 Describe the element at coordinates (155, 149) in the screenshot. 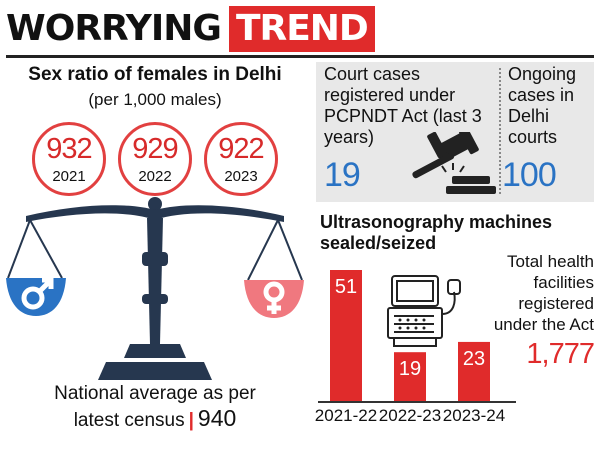

I see `ratio-value: 929` at that location.